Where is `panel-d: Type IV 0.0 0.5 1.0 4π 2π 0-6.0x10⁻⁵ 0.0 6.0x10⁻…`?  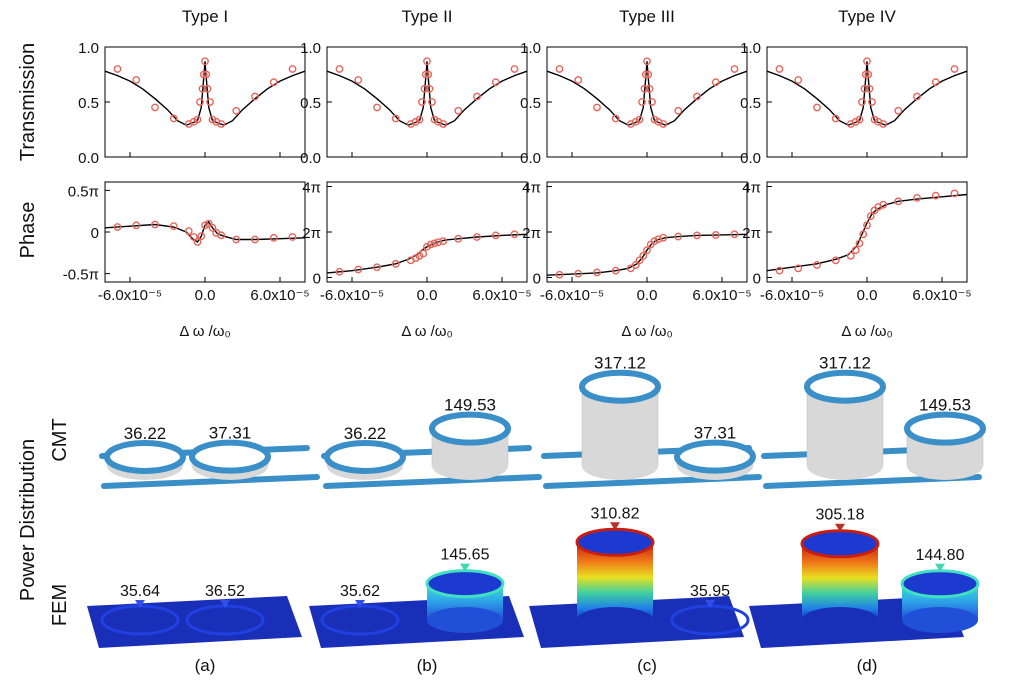
panel-d: Type IV 0.0 0.5 1.0 4π 2π 0-6.0x10⁻⁵ 0.0 6.0x10⁻… is located at coordinates (855, 173).